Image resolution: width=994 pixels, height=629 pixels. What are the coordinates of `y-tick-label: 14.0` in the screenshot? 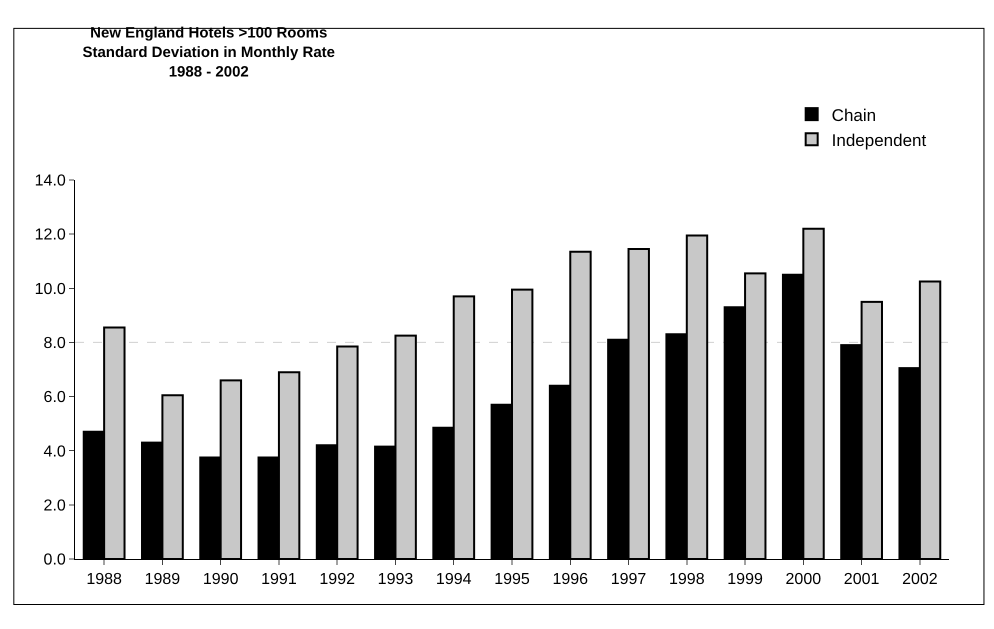 It's located at (50, 181).